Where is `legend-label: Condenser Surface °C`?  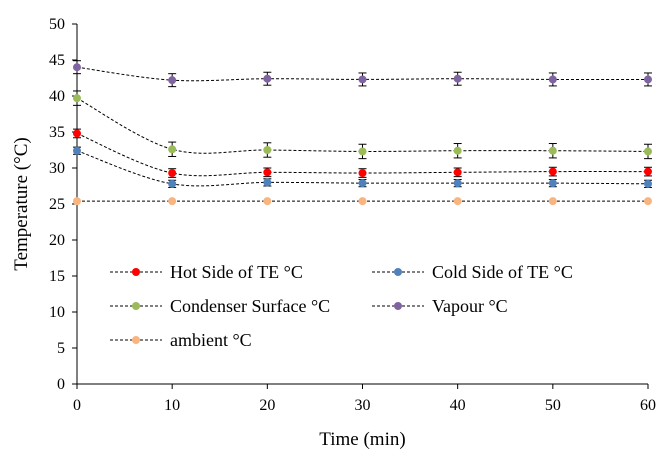
legend-label: Condenser Surface °C is located at coordinates (250, 306).